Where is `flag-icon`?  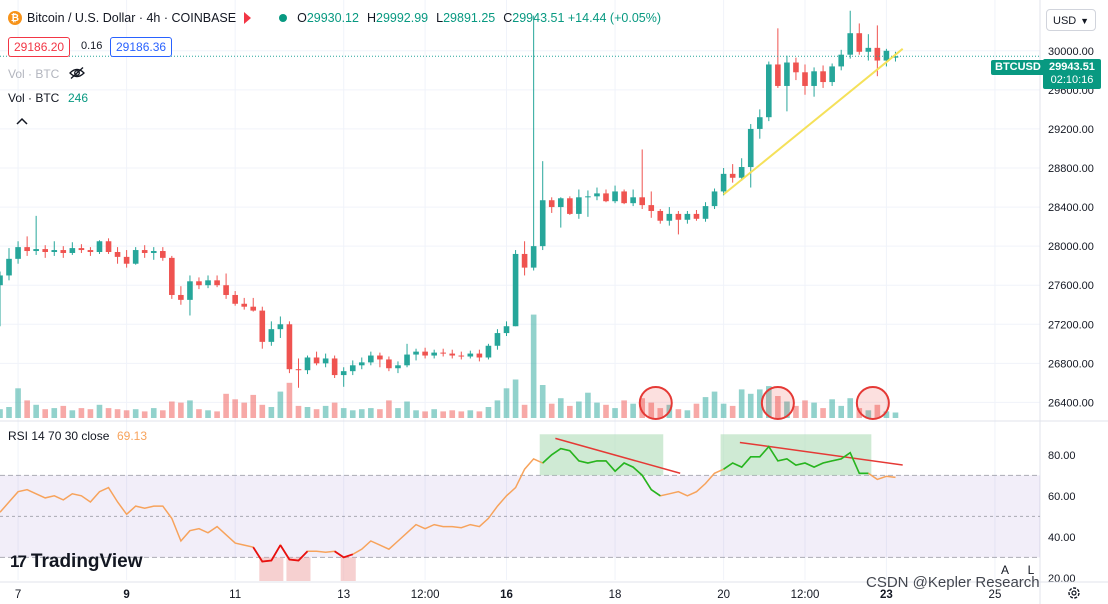 flag-icon is located at coordinates (248, 18).